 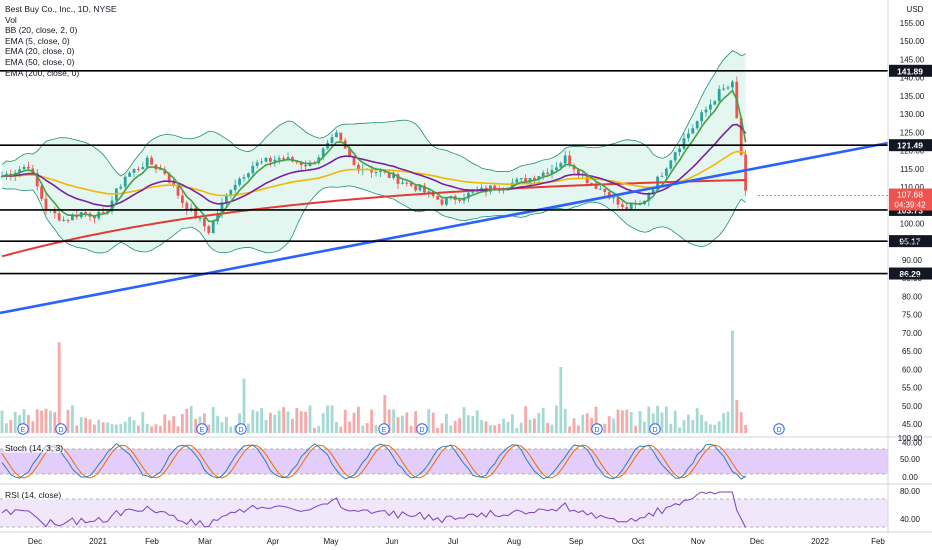 What do you see at coordinates (41, 30) in the screenshot?
I see `legend-item-bb: BB (20, close, 2, 0)` at bounding box center [41, 30].